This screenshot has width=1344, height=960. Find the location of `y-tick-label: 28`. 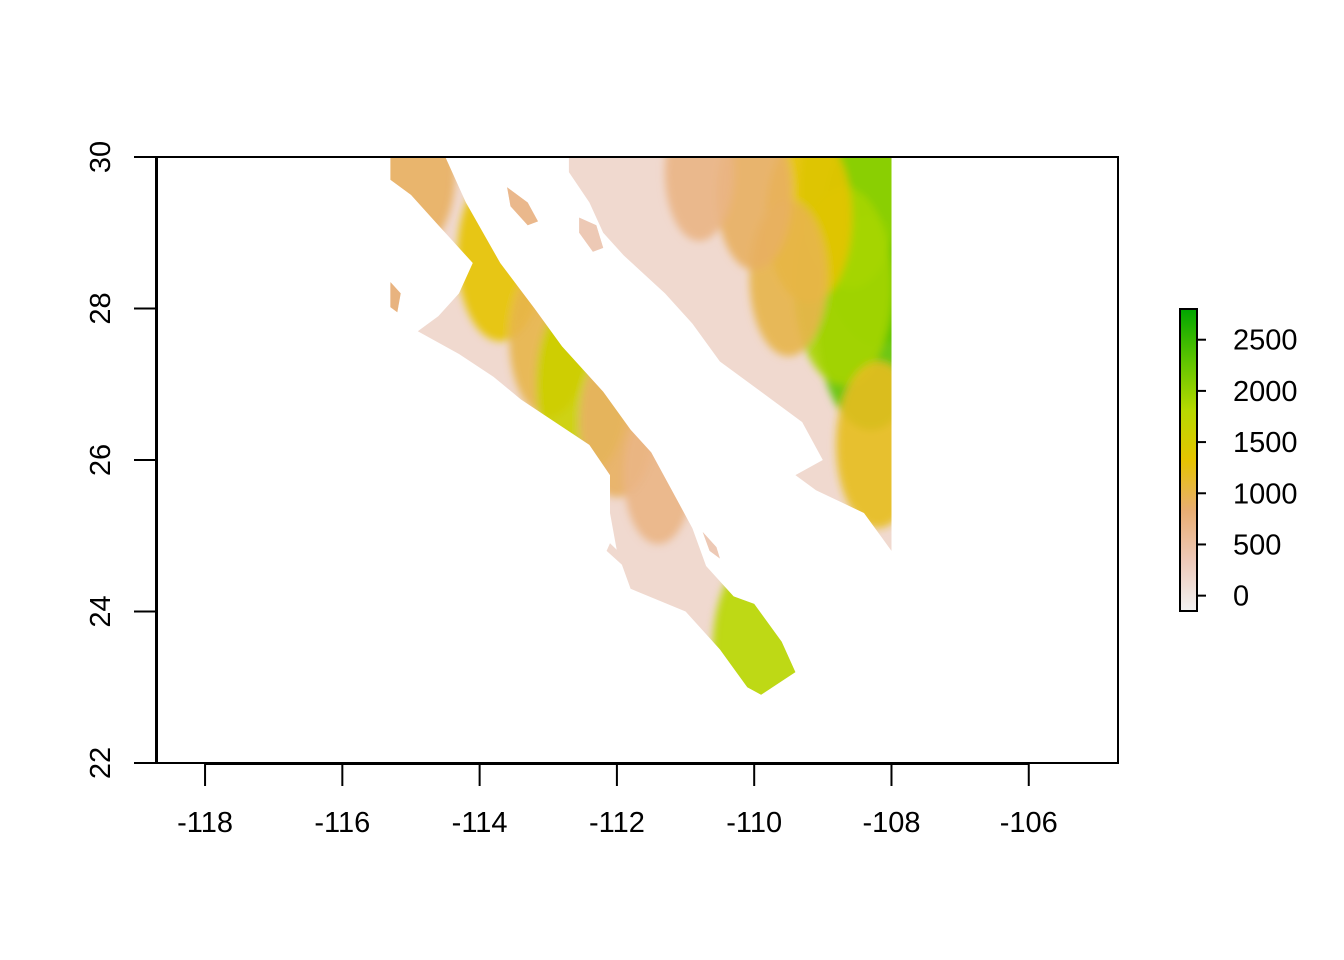

y-tick-label: 28 is located at coordinates (101, 308).